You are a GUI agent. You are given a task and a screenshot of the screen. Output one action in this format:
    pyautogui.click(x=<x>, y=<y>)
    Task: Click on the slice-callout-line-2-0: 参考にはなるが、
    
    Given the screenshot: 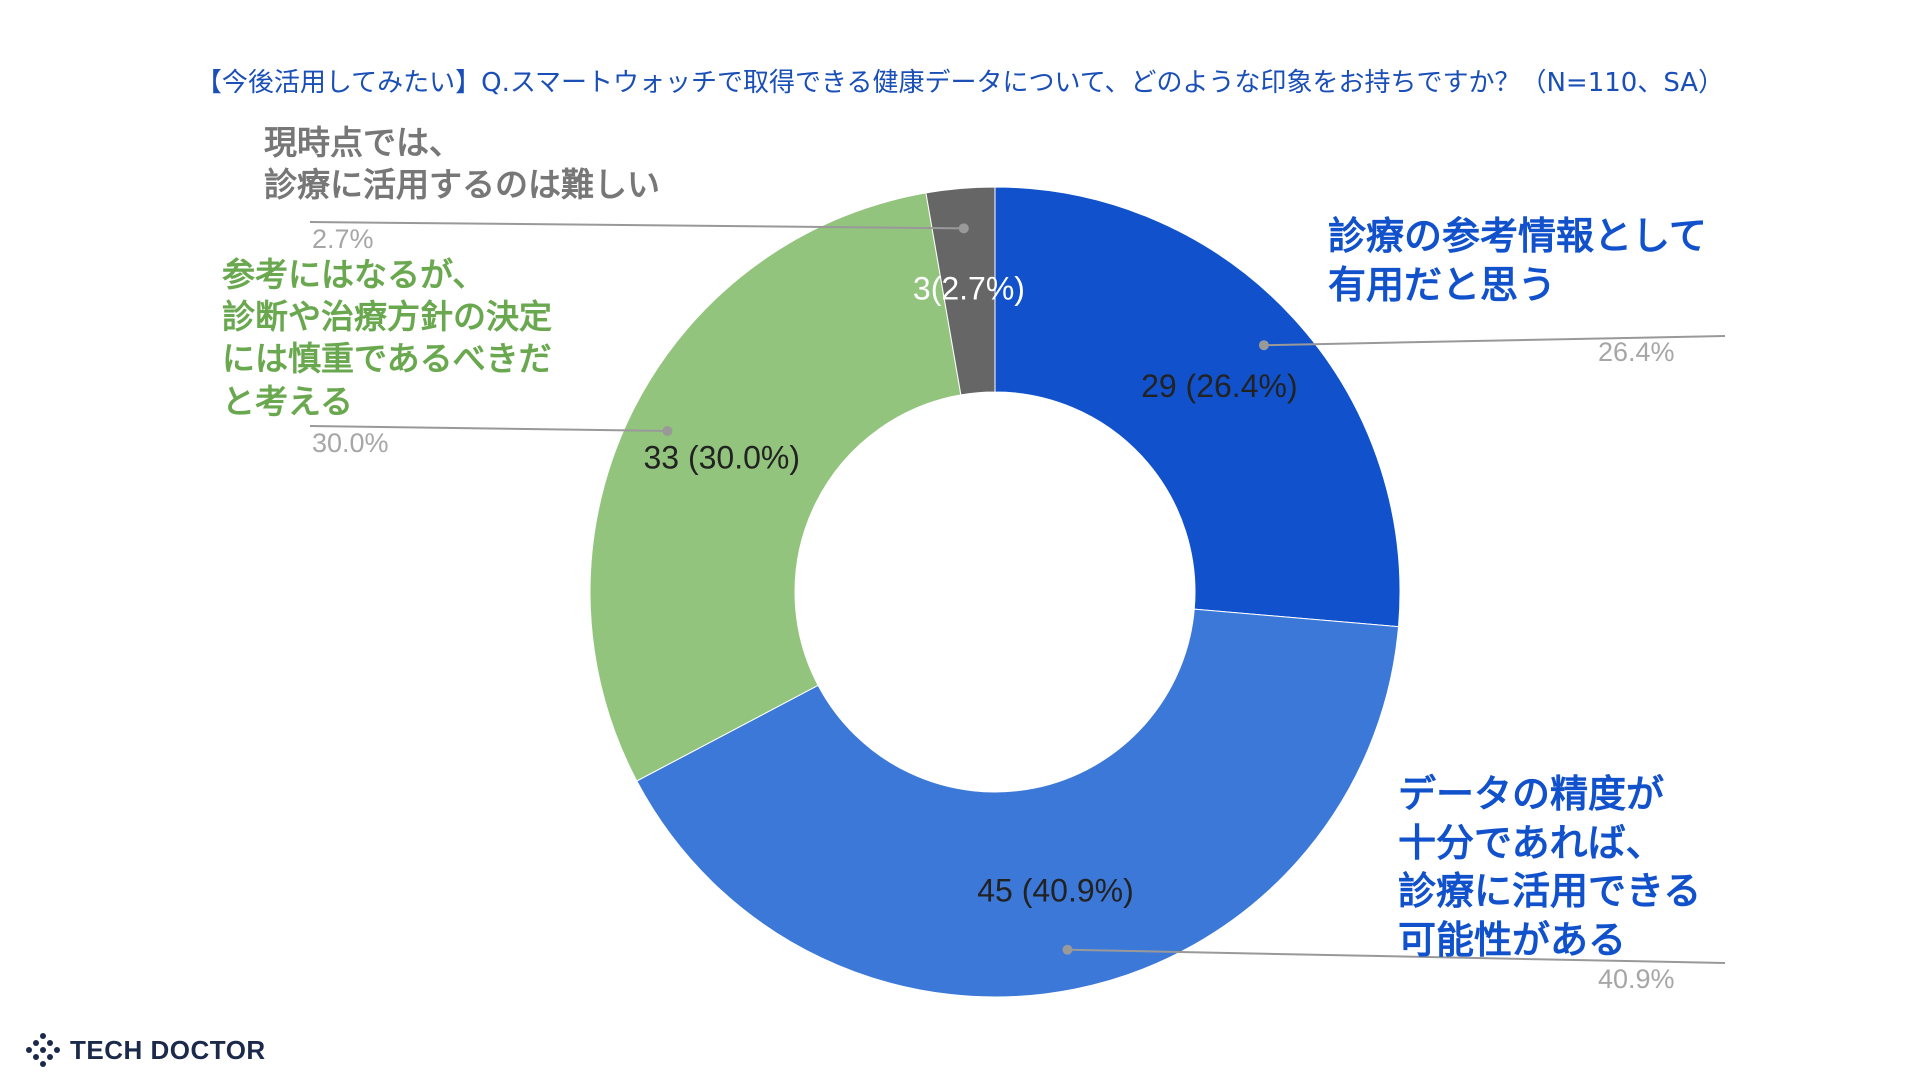 What is the action you would take?
    pyautogui.click(x=354, y=274)
    